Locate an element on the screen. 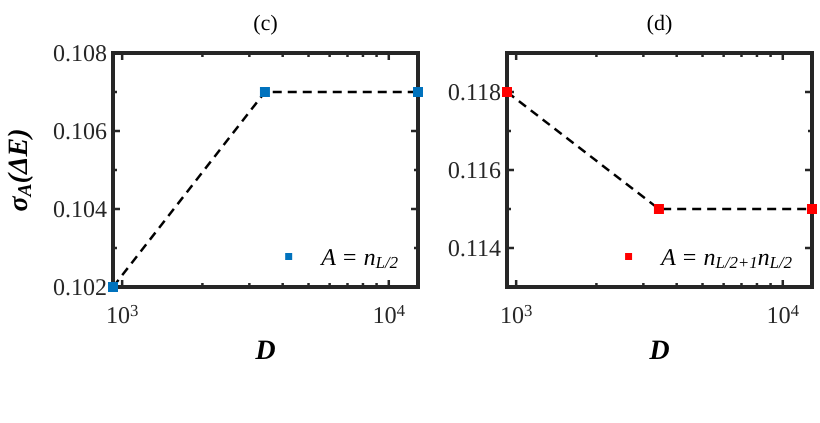 This screenshot has height=423, width=820. legend-label: A = n$_{L/2+1}$n$_{L/2}$ is located at coordinates (726, 258).